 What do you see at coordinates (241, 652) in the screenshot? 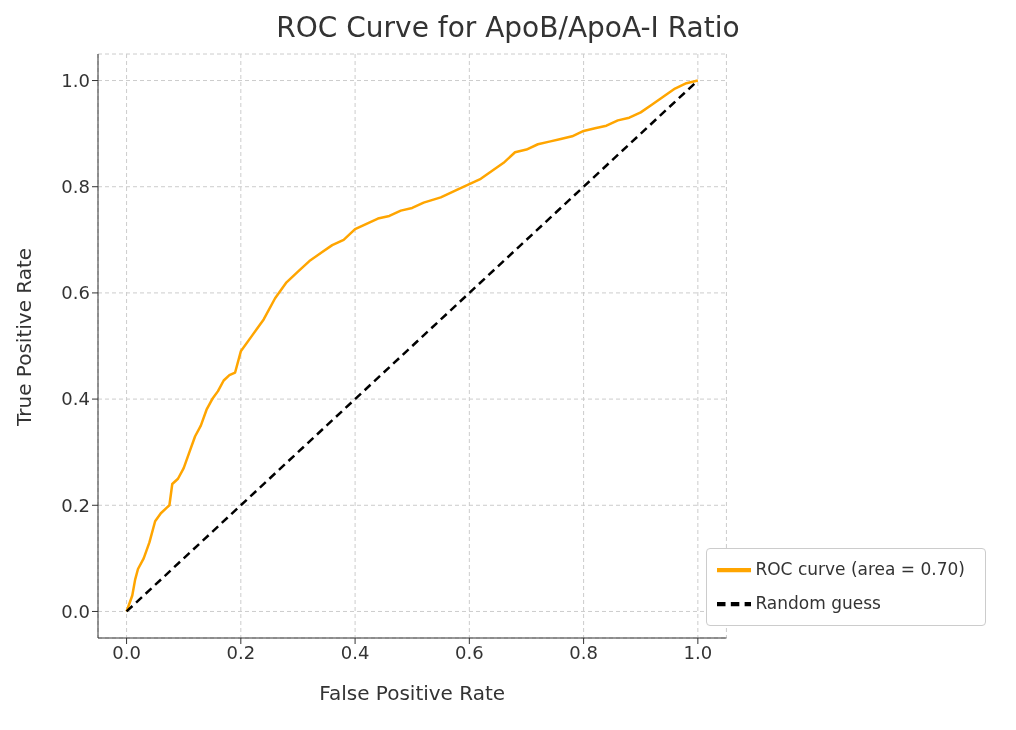
I see `x-tick-label: 0.2` at bounding box center [241, 652].